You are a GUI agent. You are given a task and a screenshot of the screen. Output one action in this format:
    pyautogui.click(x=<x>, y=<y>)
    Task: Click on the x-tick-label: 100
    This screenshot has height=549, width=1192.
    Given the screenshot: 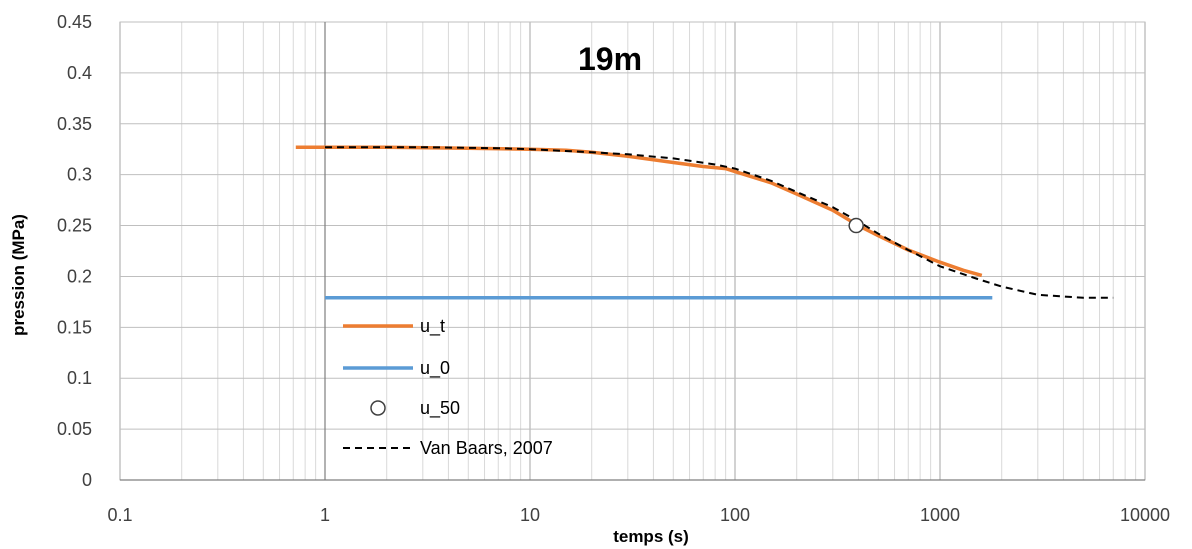 What is the action you would take?
    pyautogui.click(x=735, y=515)
    